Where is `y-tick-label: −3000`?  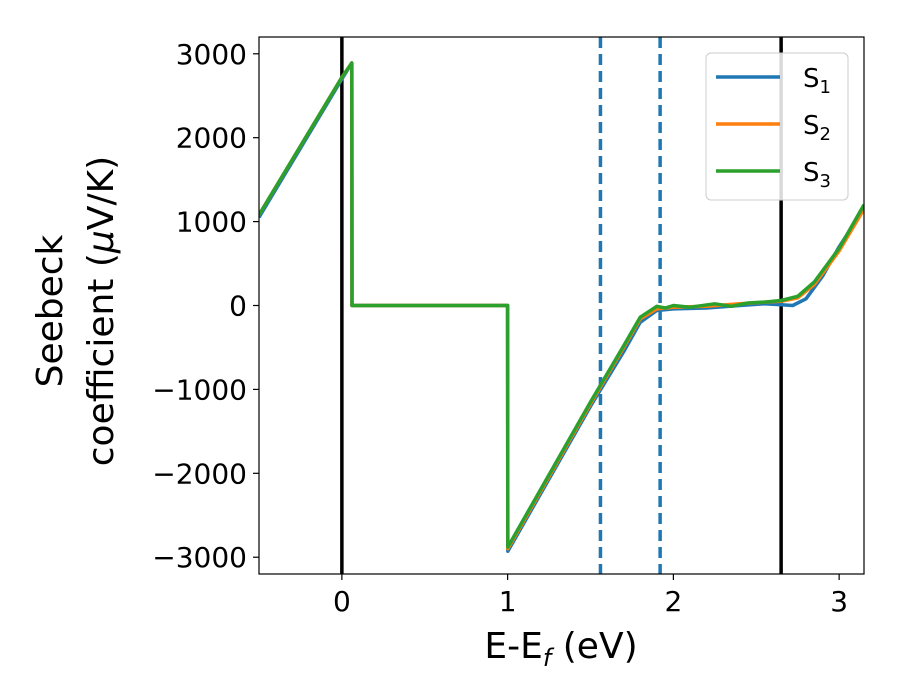
y-tick-label: −3000 is located at coordinates (199, 557).